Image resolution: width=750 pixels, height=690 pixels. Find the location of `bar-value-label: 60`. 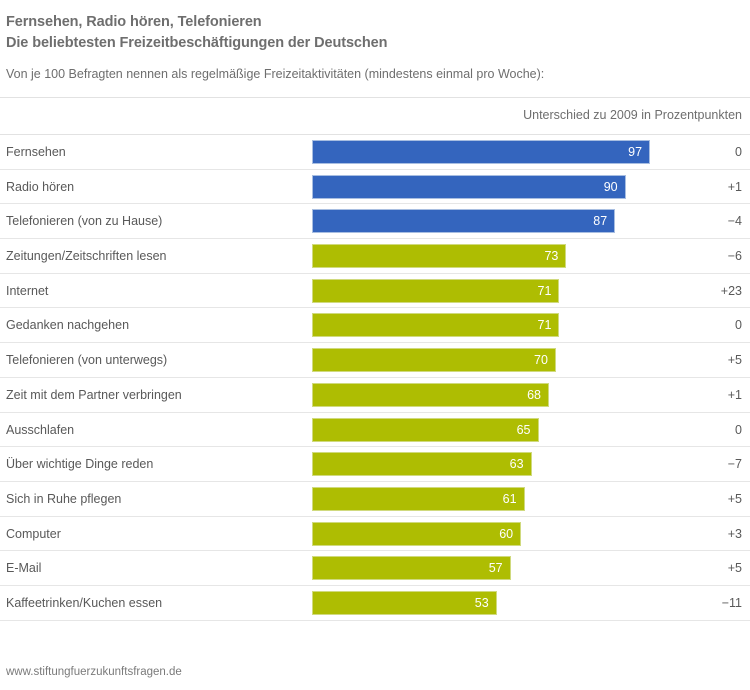

bar-value-label: 60 is located at coordinates (506, 533).